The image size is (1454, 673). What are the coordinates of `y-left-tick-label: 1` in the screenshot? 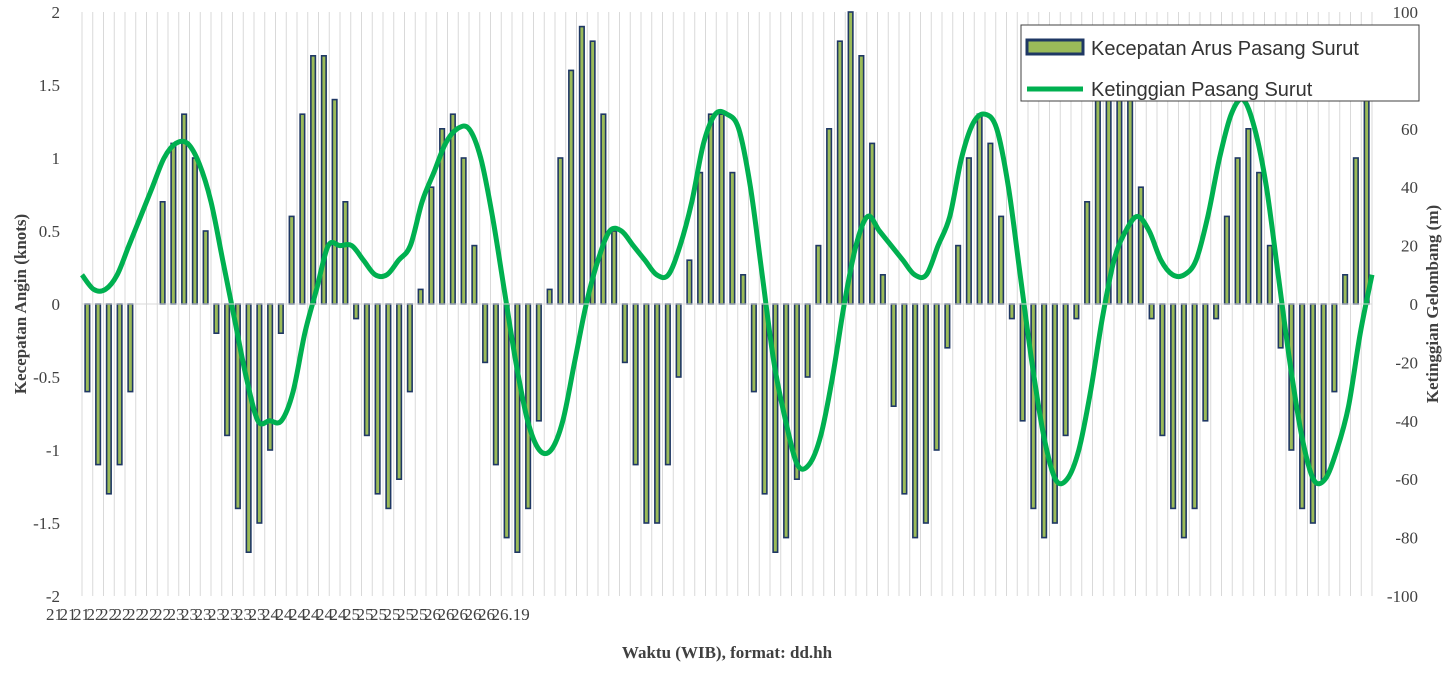 It's located at (56, 158).